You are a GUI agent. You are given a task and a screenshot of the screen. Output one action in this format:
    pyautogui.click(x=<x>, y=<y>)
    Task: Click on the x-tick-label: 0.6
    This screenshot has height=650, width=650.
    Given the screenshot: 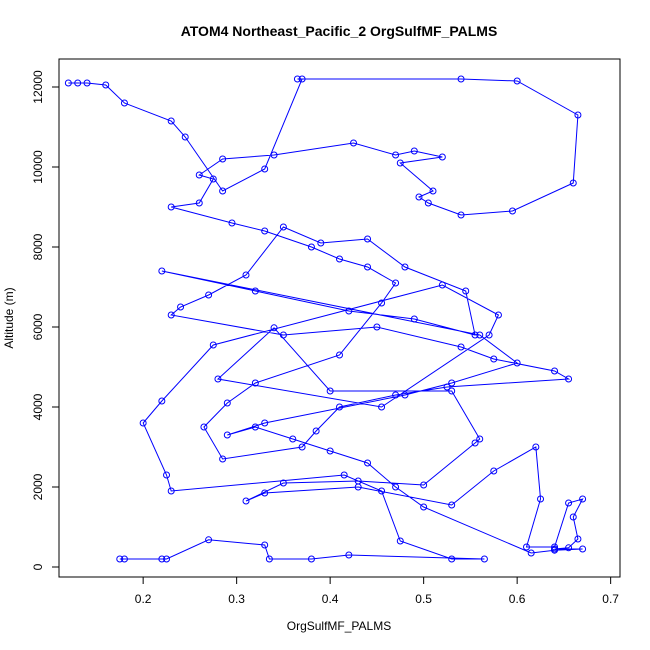 What is the action you would take?
    pyautogui.click(x=517, y=599)
    